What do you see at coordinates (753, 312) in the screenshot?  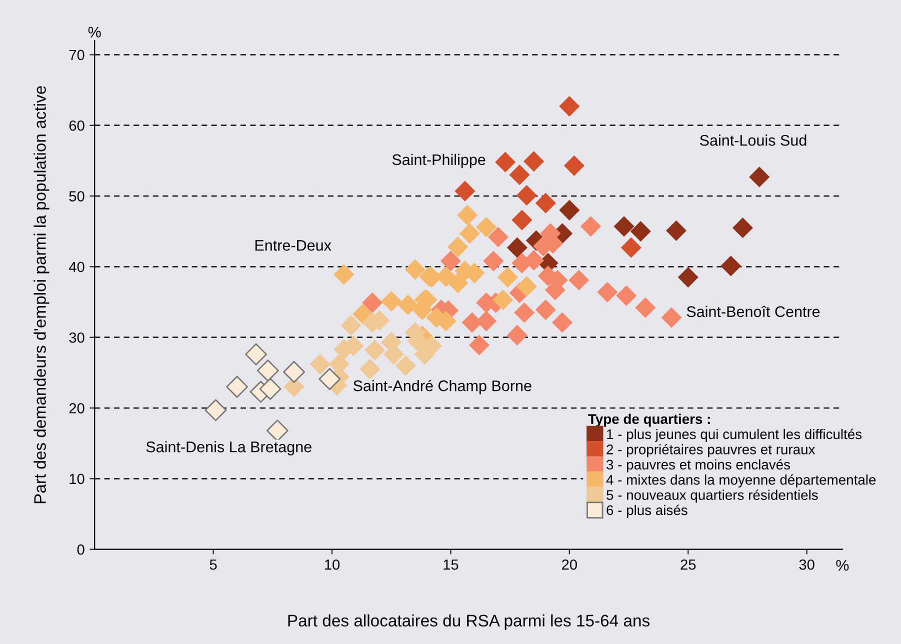 I see `annotation: Saint-Benoît Centre` at bounding box center [753, 312].